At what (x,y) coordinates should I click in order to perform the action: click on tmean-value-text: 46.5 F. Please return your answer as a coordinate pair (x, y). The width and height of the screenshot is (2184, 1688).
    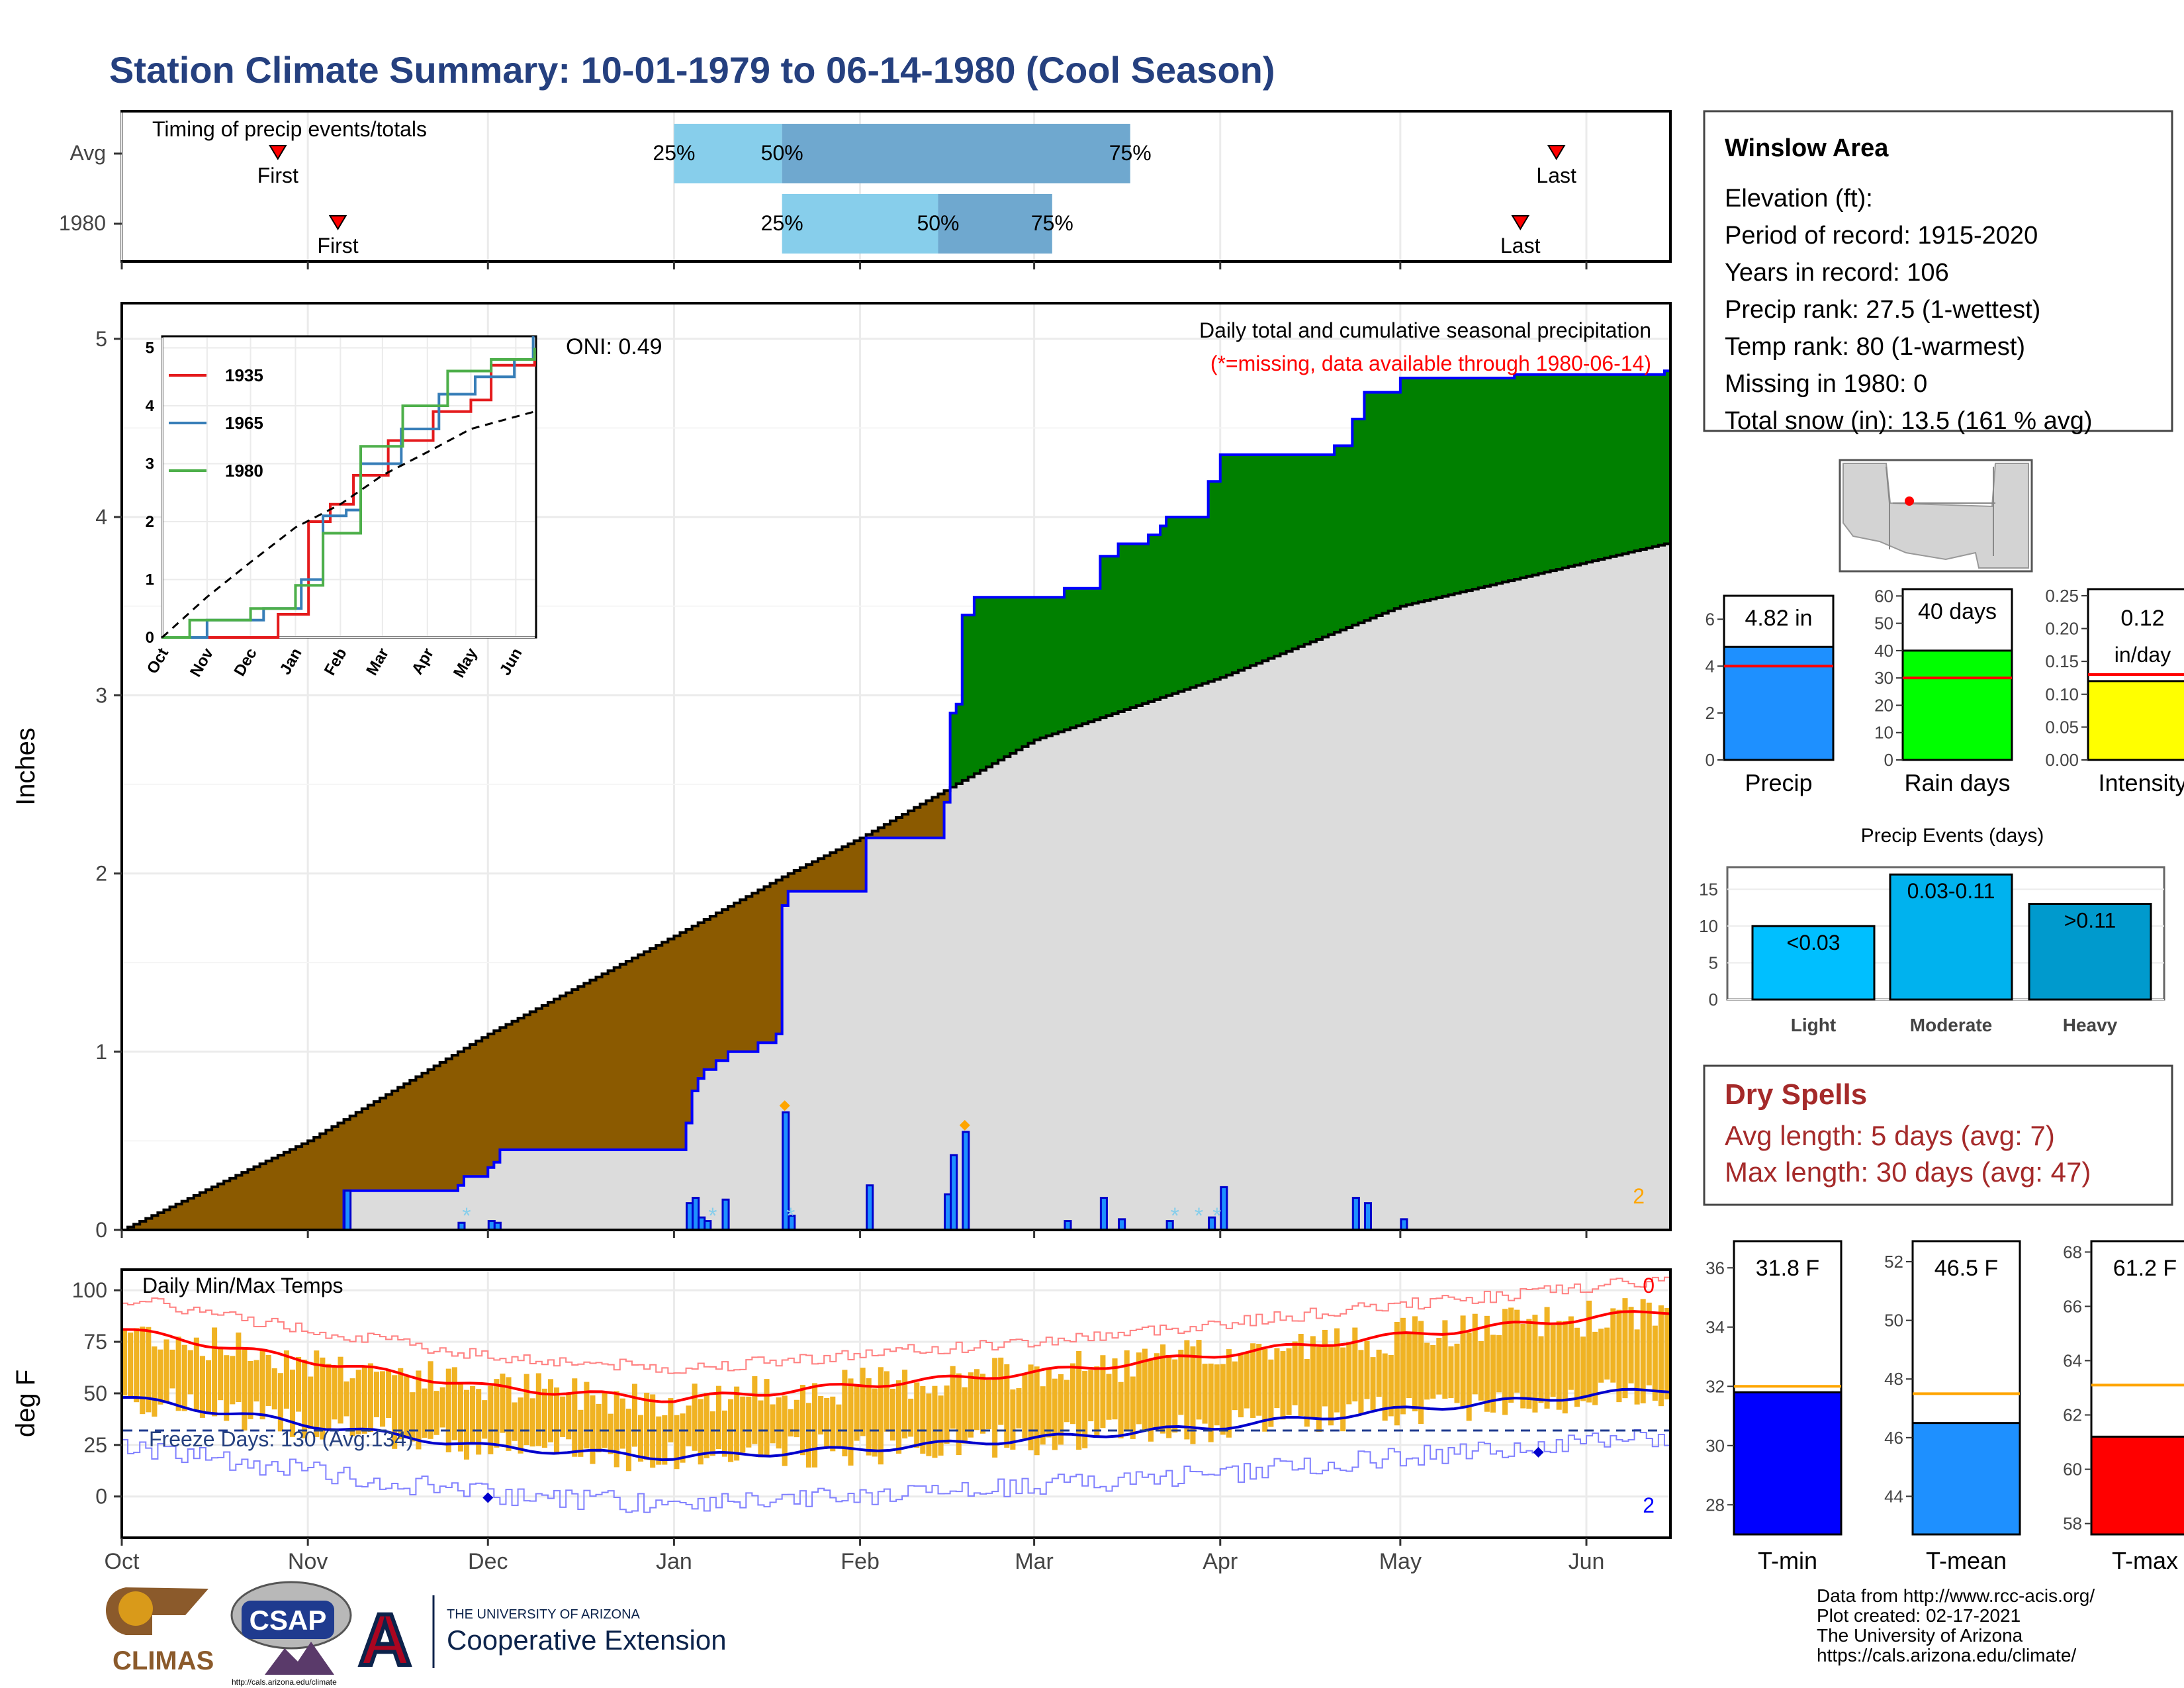
    Looking at the image, I should click on (1966, 1268).